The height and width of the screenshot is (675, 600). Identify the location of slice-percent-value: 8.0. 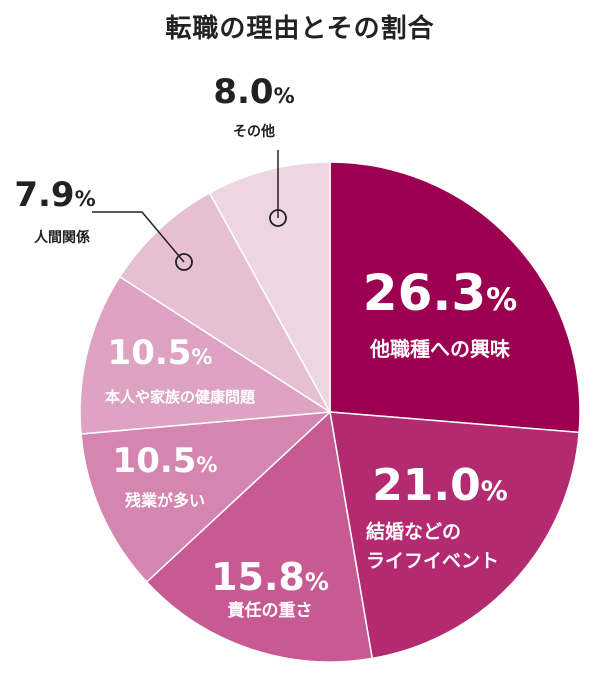
(243, 92).